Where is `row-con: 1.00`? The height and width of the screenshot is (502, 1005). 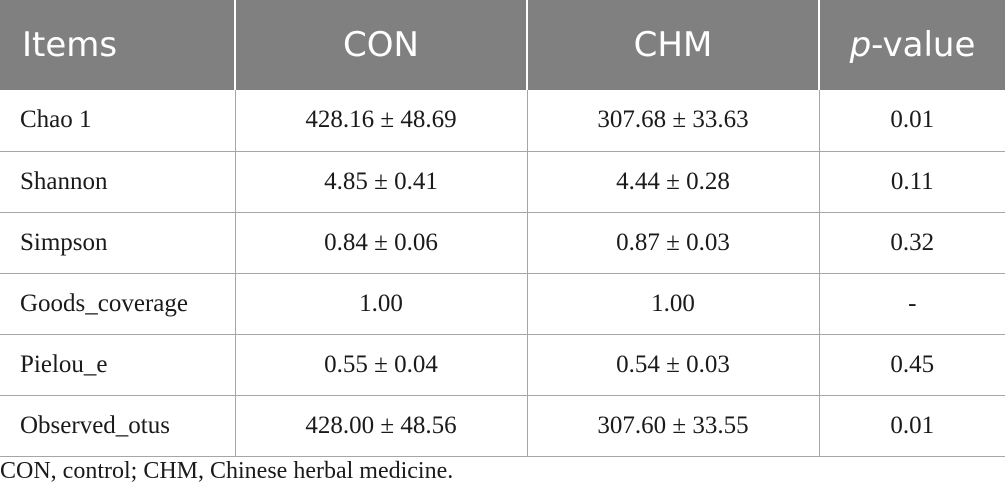
row-con: 1.00 is located at coordinates (381, 303).